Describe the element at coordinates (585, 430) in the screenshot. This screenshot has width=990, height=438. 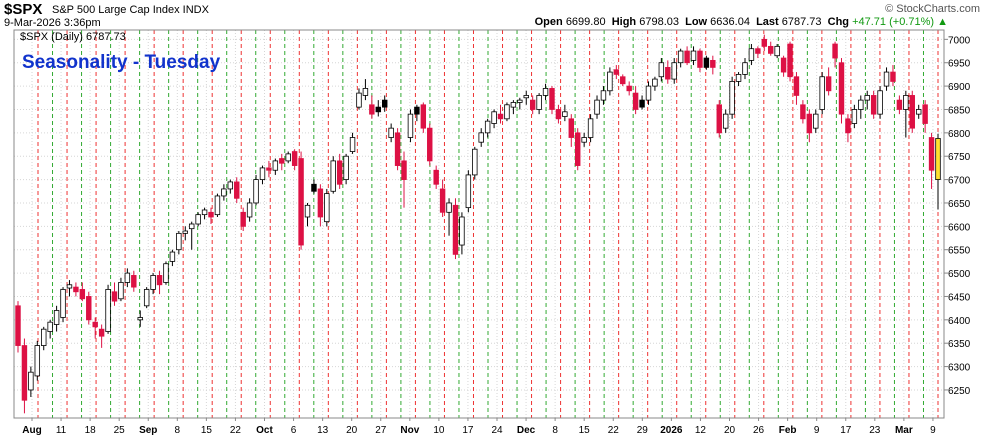
I see `x-tick-label: 15` at that location.